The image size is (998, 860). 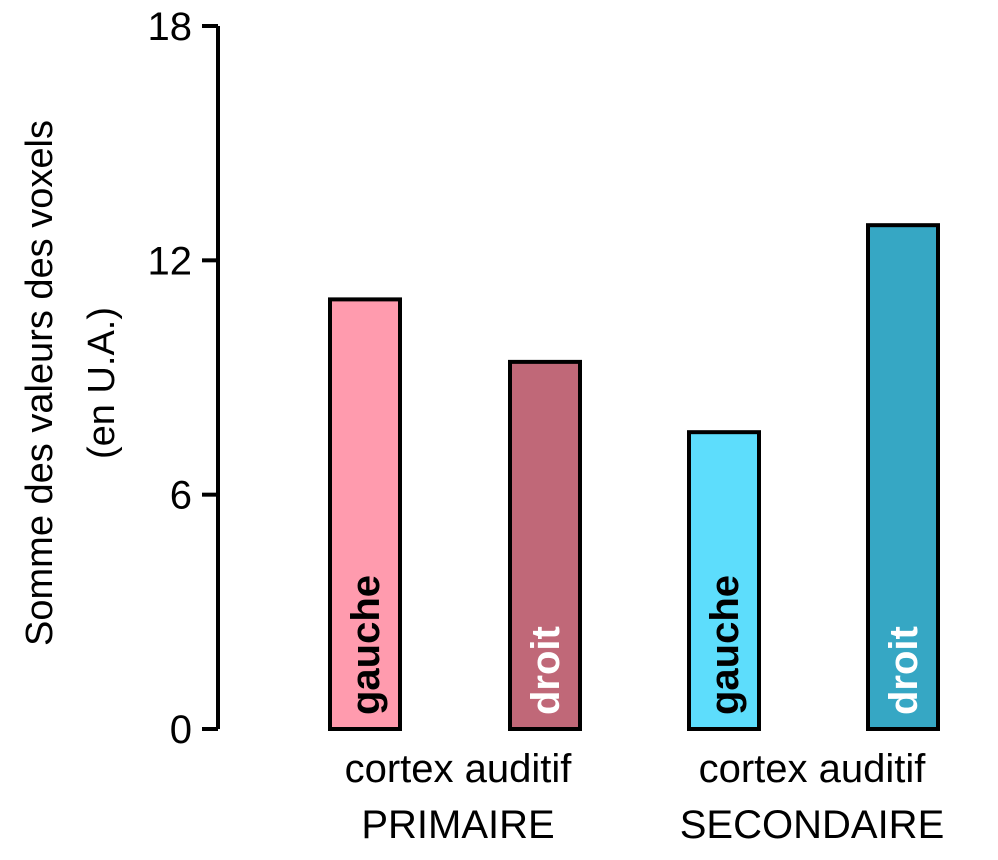 I want to click on y-tick-label: 6, so click(x=181, y=496).